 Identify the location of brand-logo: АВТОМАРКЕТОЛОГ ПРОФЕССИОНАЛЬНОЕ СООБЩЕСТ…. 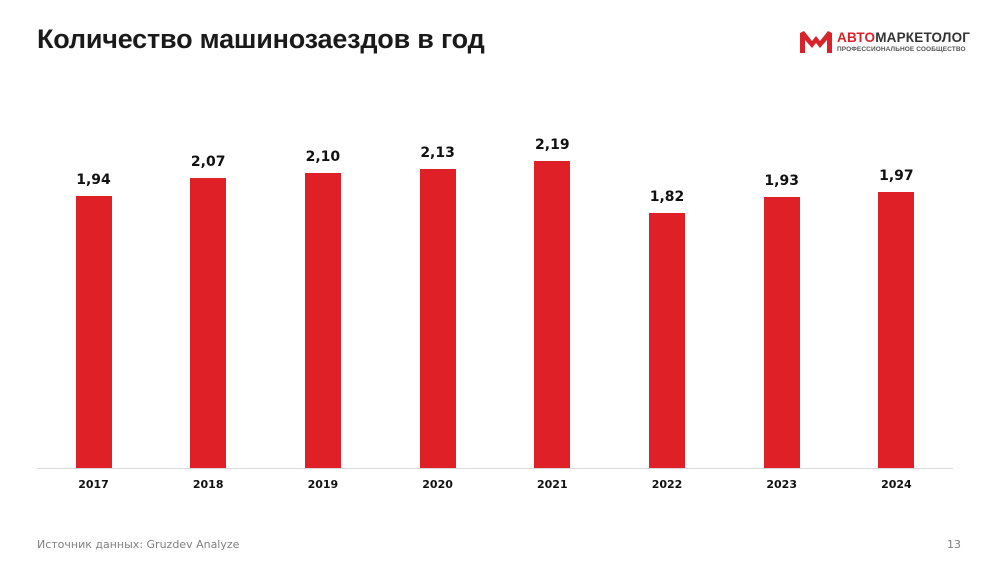
(885, 44).